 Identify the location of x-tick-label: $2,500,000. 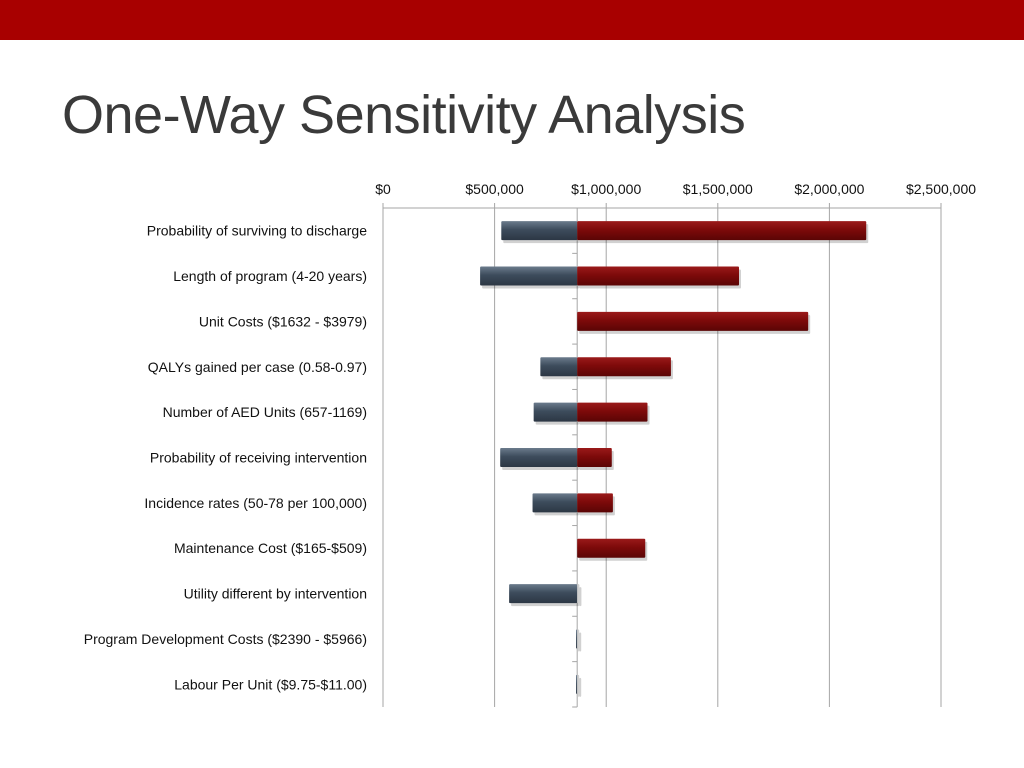
(941, 189).